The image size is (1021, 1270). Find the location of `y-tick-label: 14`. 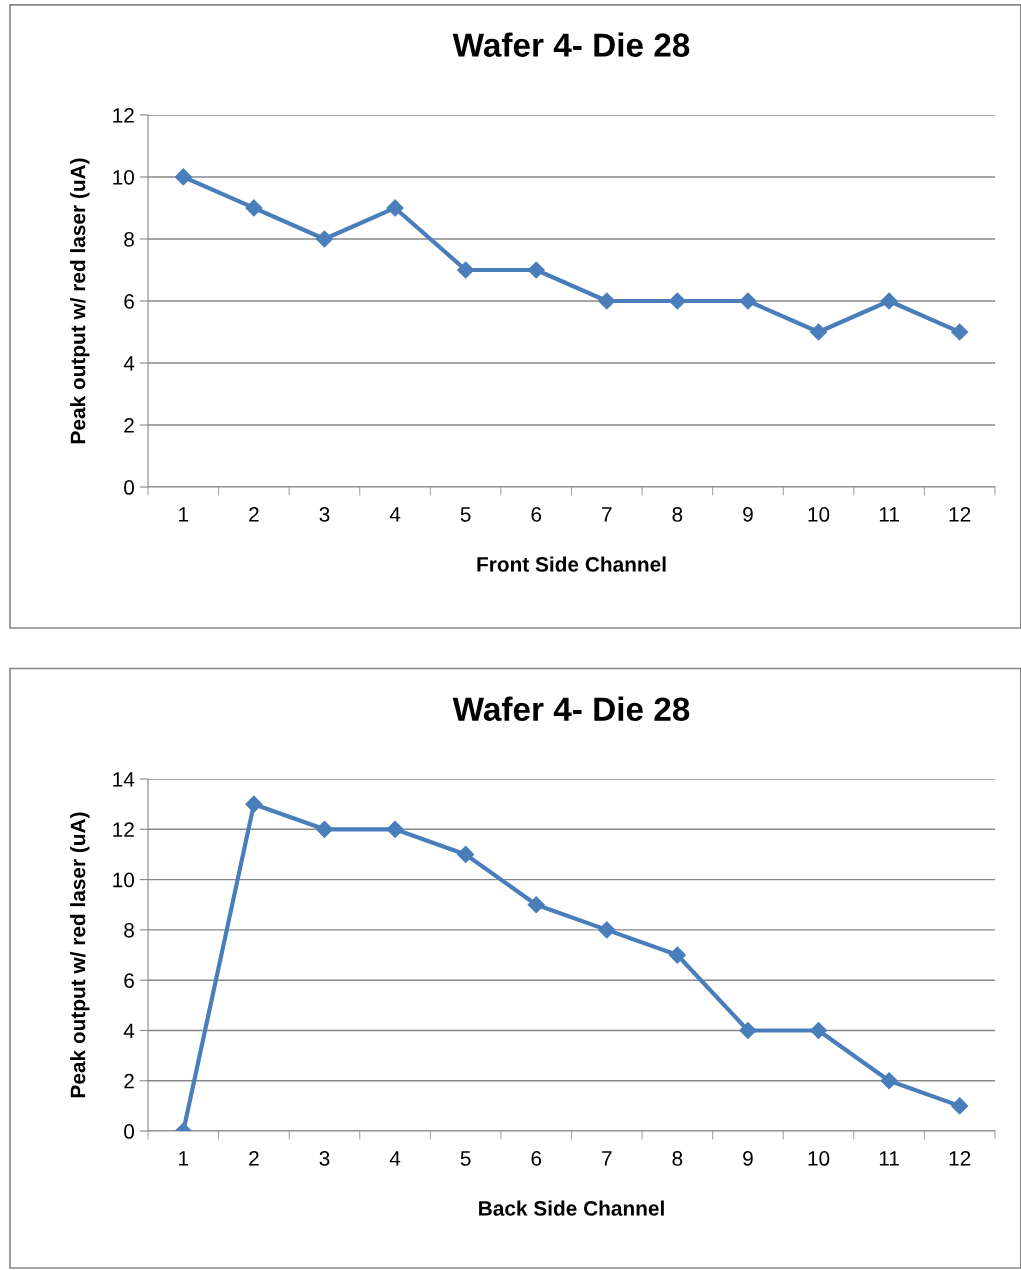

y-tick-label: 14 is located at coordinates (124, 779).